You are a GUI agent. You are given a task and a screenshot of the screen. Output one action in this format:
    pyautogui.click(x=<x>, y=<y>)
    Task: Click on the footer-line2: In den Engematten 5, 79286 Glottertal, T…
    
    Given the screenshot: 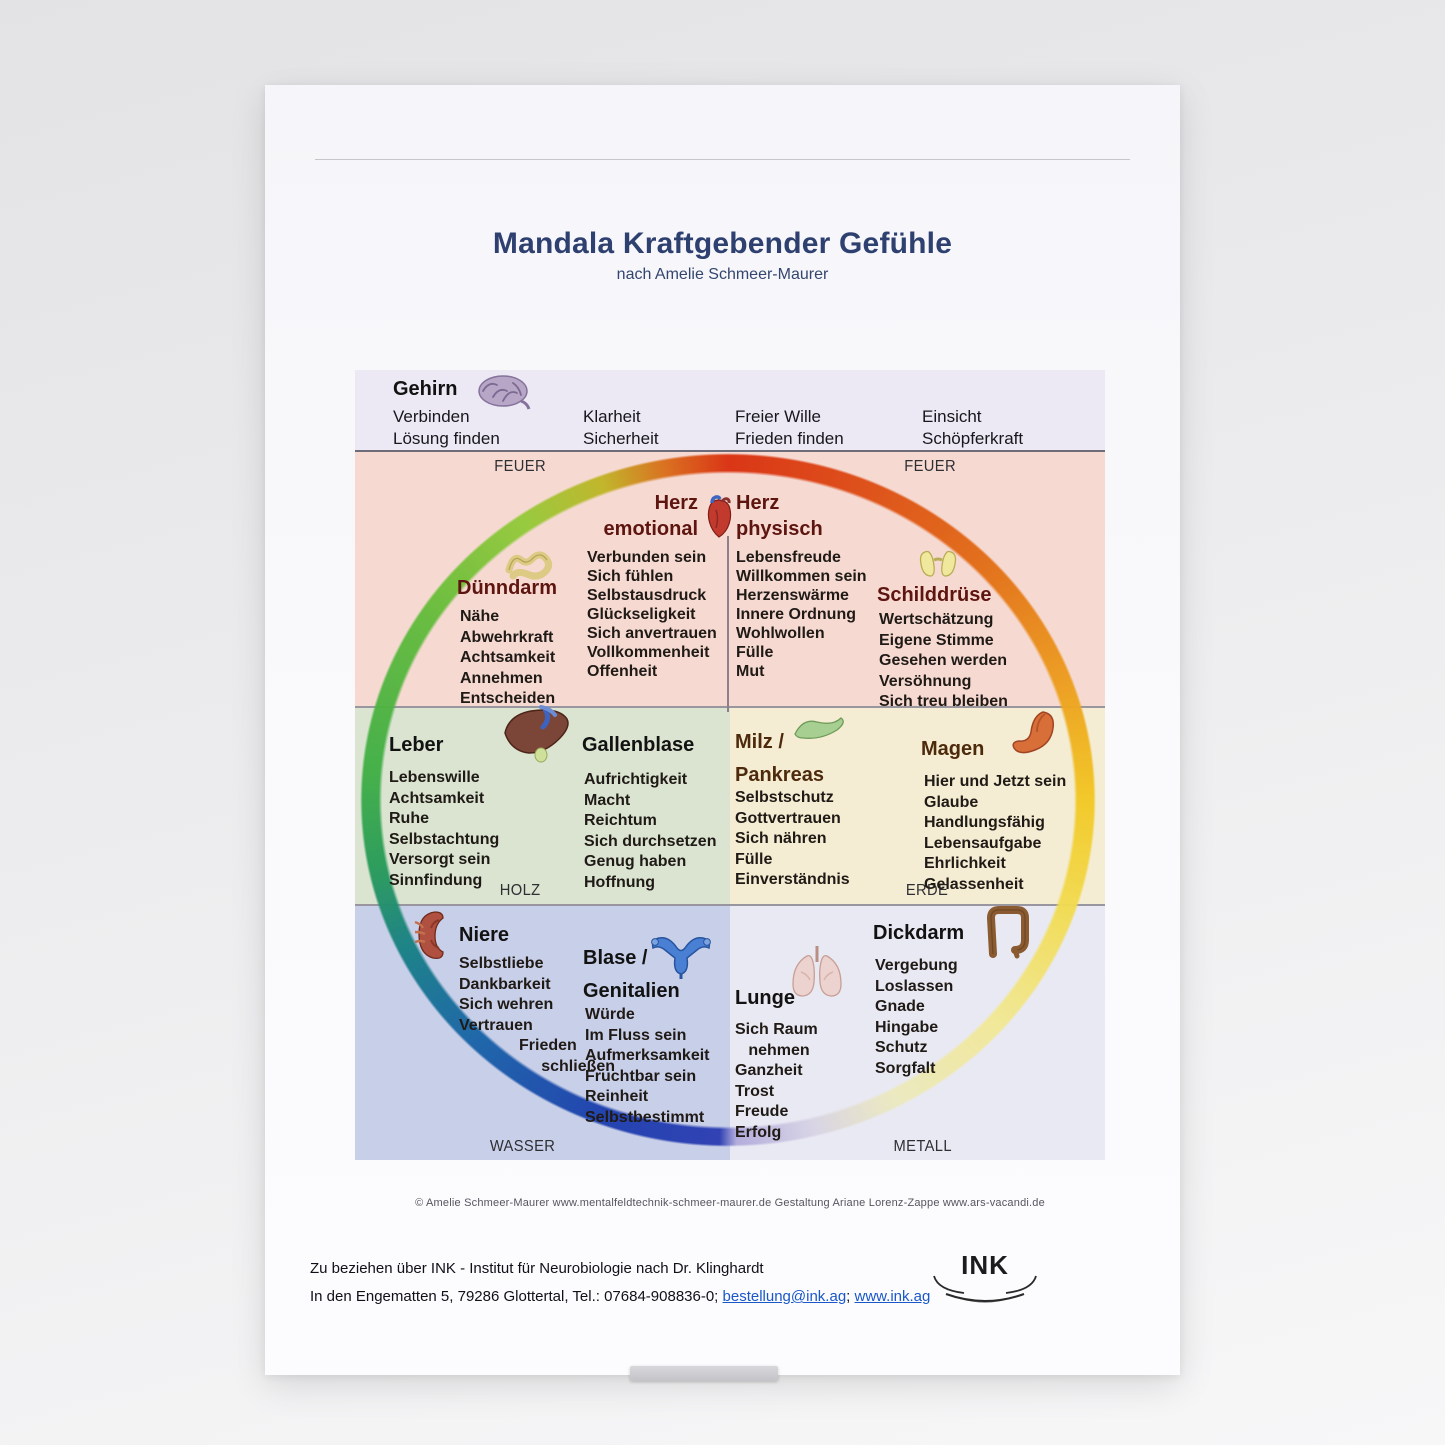 What is the action you would take?
    pyautogui.click(x=630, y=1297)
    